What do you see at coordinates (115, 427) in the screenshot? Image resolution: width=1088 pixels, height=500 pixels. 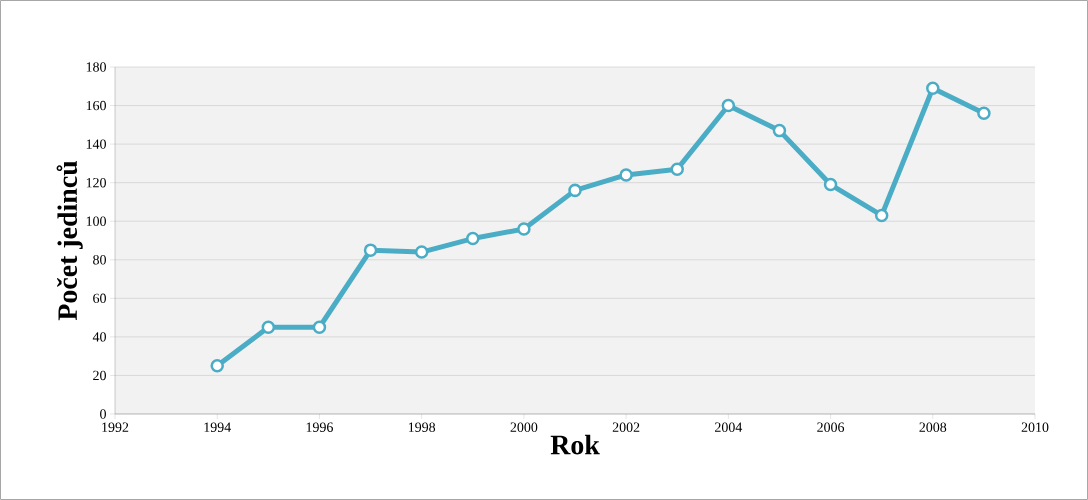 I see `x-tick-label: 1992` at bounding box center [115, 427].